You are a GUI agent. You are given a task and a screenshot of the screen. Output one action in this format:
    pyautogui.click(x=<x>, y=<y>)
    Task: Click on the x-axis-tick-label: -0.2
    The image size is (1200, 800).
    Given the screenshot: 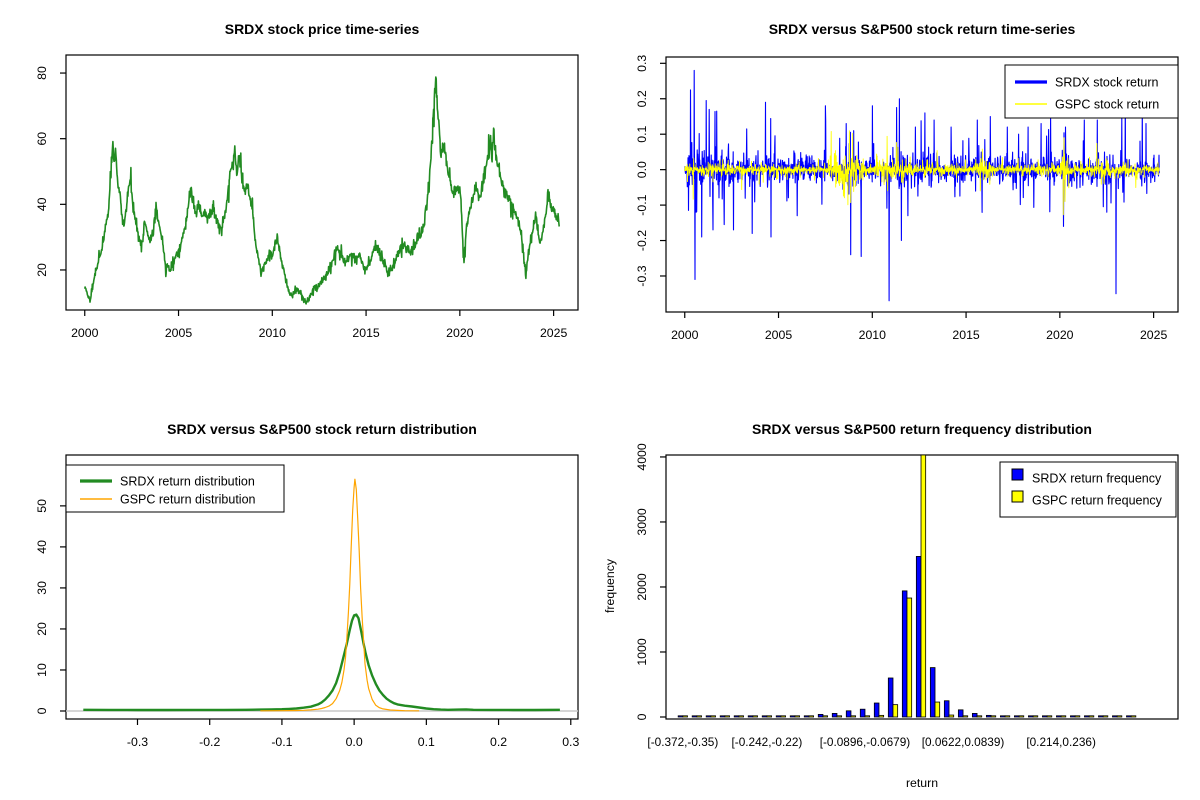 What is the action you would take?
    pyautogui.click(x=209, y=742)
    